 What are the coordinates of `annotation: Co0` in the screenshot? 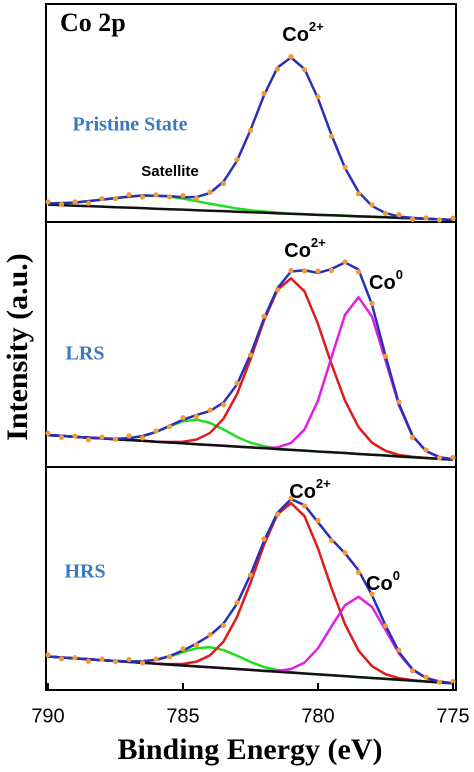 It's located at (386, 280).